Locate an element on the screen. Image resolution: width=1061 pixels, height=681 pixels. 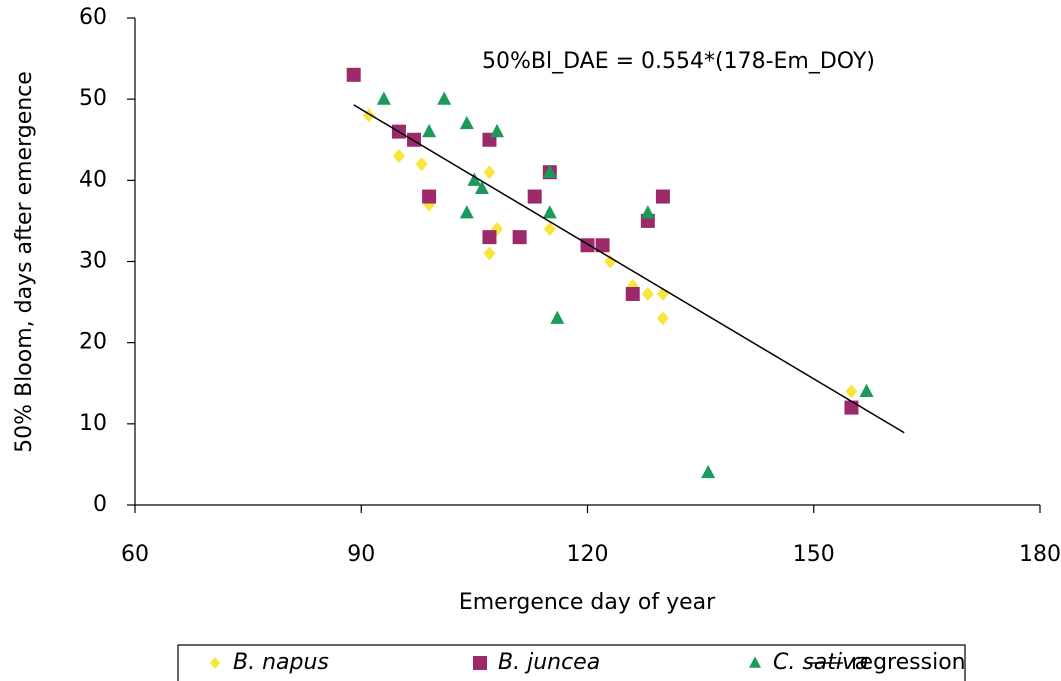
legend-box is located at coordinates (571, 662).